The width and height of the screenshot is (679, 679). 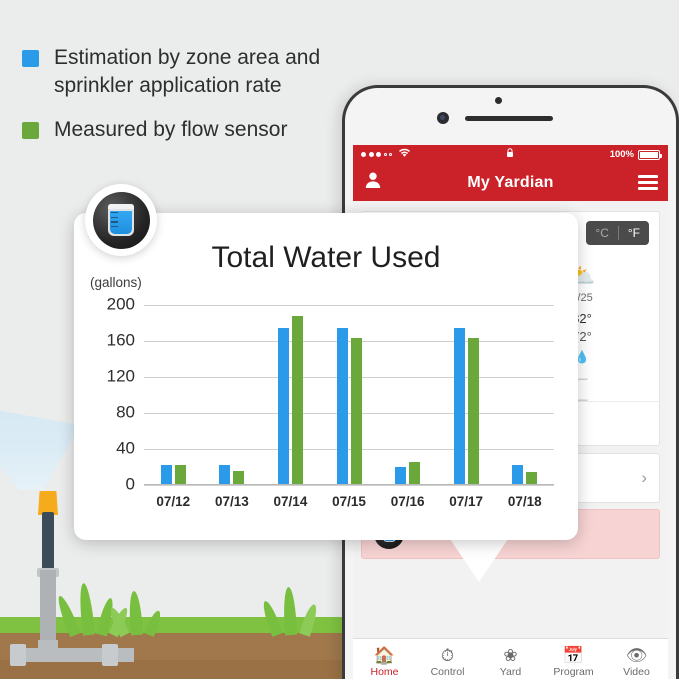 What do you see at coordinates (130, 484) in the screenshot?
I see `y-axis-tick-label: 0` at bounding box center [130, 484].